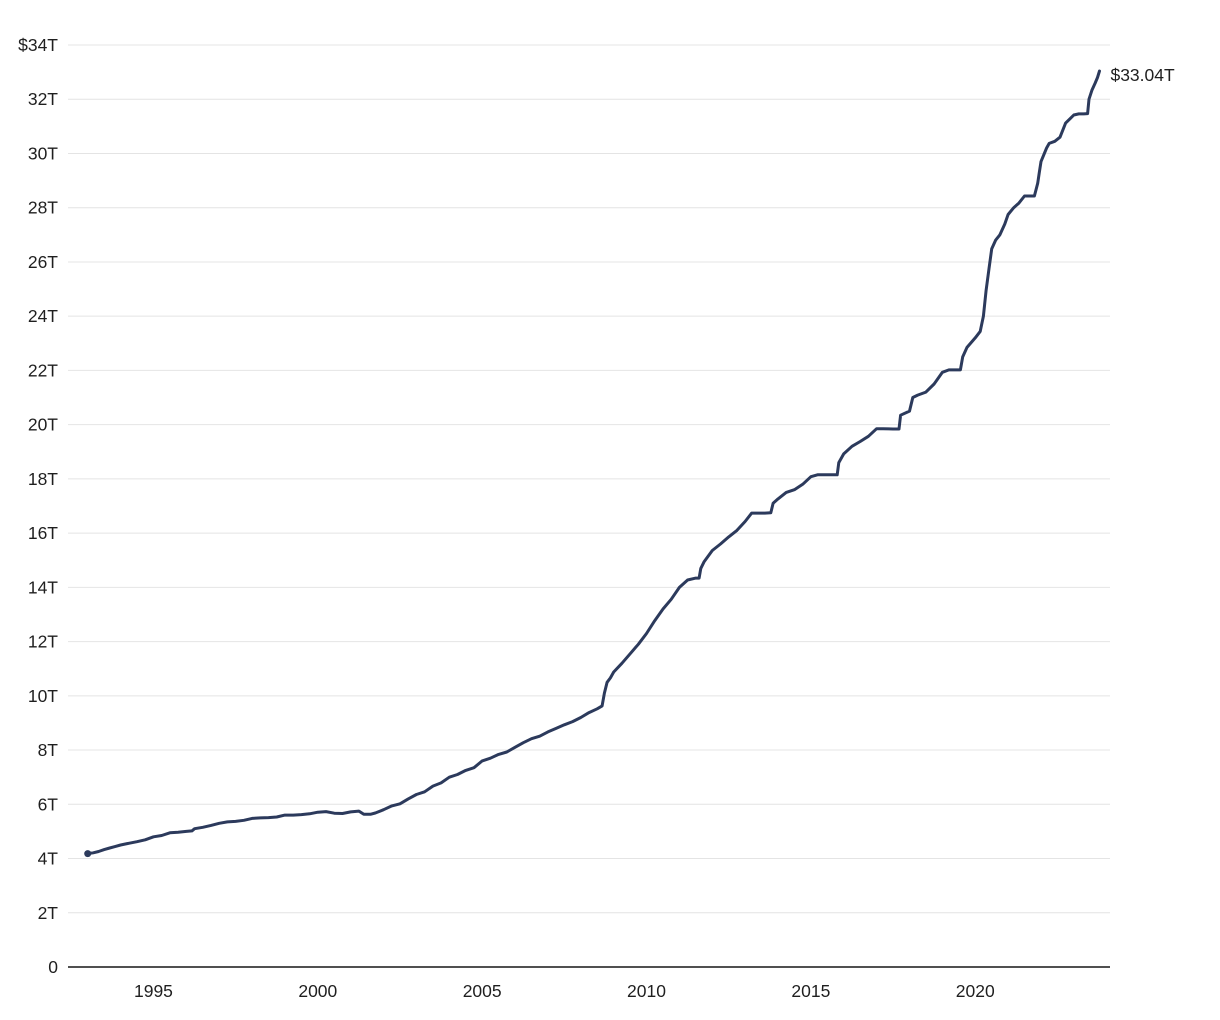 The width and height of the screenshot is (1220, 1020). What do you see at coordinates (43, 533) in the screenshot?
I see `y-axis-tick-label: 16T` at bounding box center [43, 533].